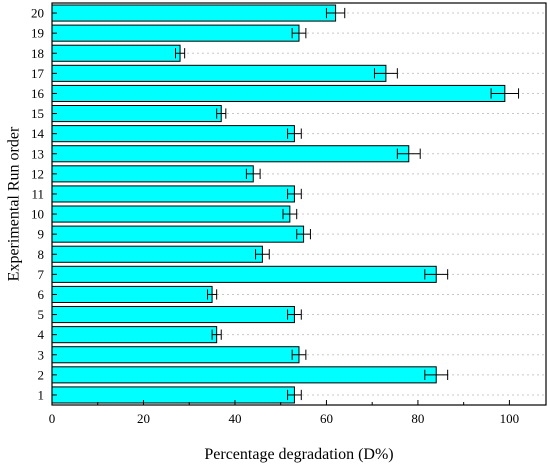  I want to click on y-tick-label: 14, so click(38, 133).